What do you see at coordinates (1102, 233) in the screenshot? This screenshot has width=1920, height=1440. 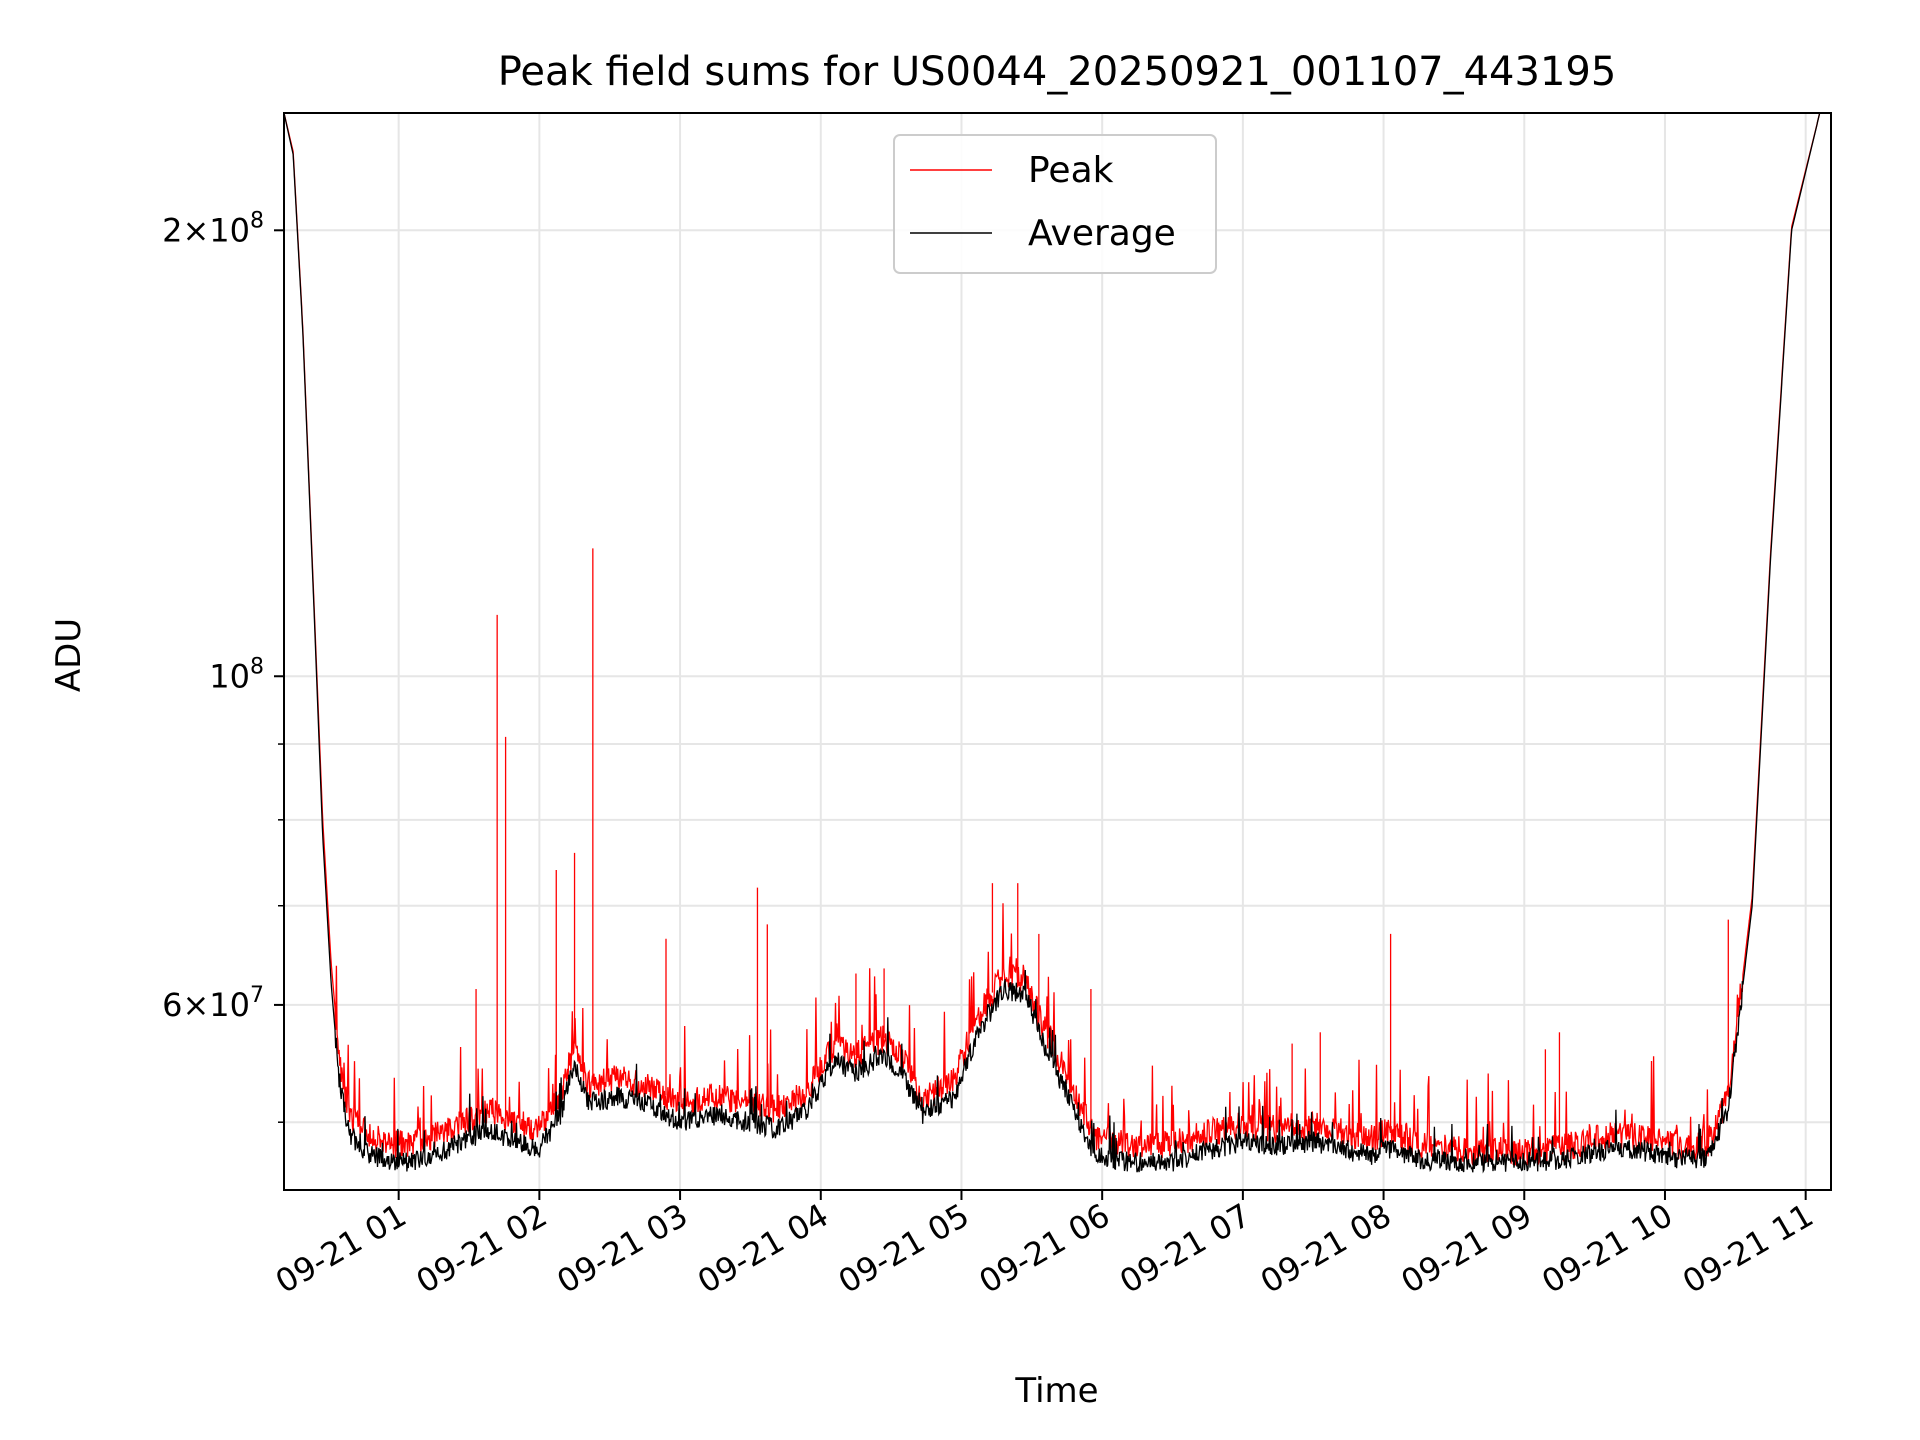 I see `legend-label-average: Average` at bounding box center [1102, 233].